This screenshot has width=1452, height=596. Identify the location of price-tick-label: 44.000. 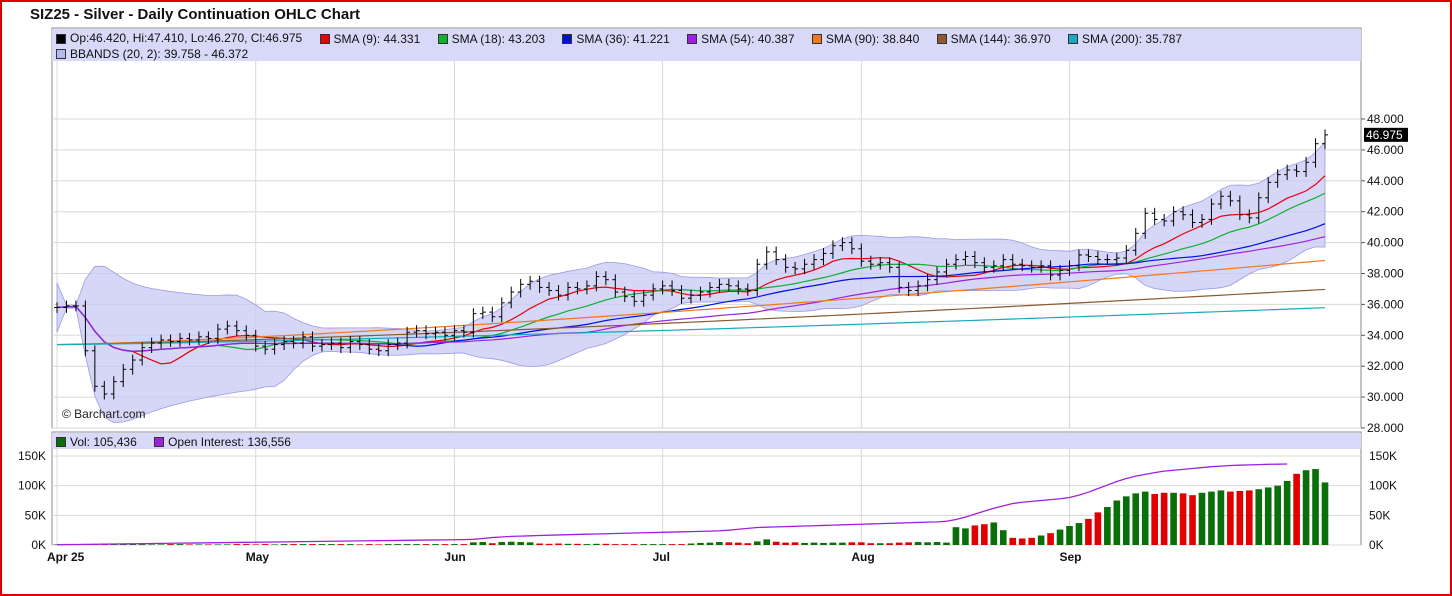
(1385, 181).